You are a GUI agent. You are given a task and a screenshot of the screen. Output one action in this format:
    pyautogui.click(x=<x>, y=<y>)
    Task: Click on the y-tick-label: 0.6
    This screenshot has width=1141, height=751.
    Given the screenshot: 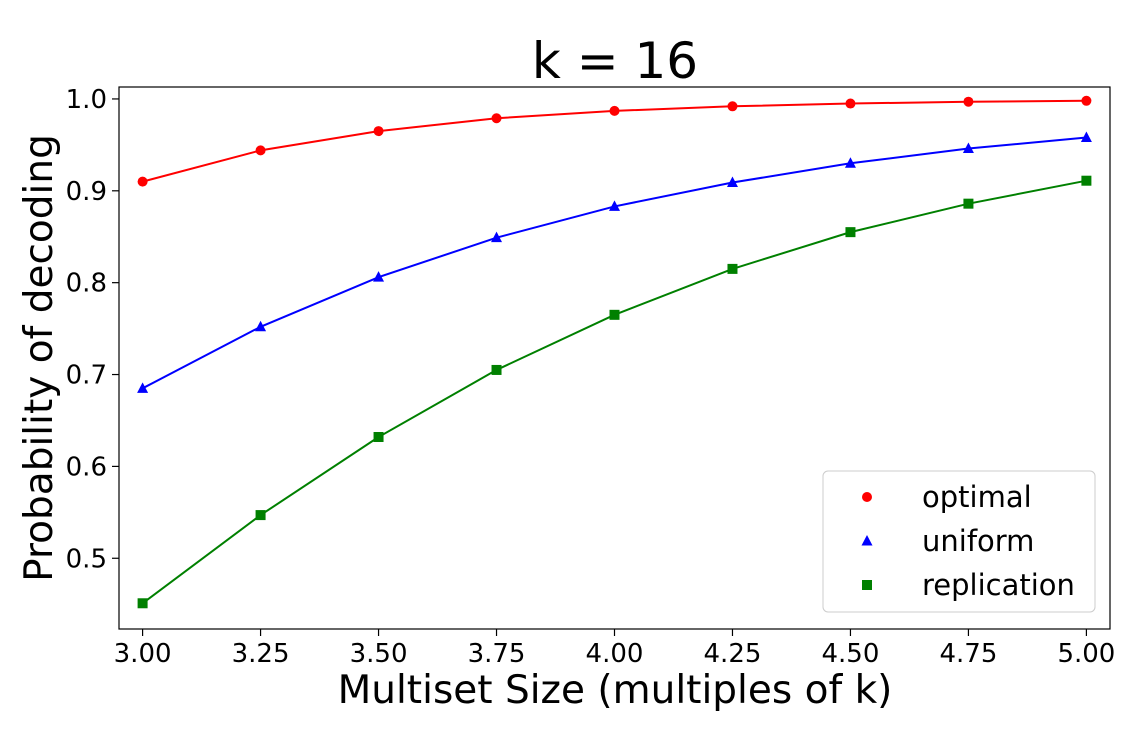 What is the action you would take?
    pyautogui.click(x=86, y=467)
    